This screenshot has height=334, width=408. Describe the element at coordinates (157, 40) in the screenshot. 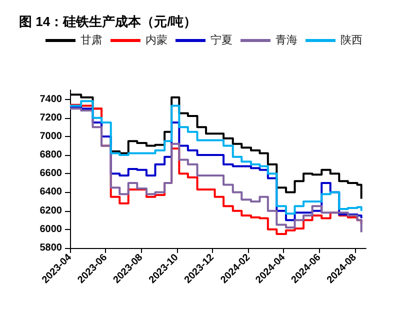

I see `legend-label: 内蒙` at that location.